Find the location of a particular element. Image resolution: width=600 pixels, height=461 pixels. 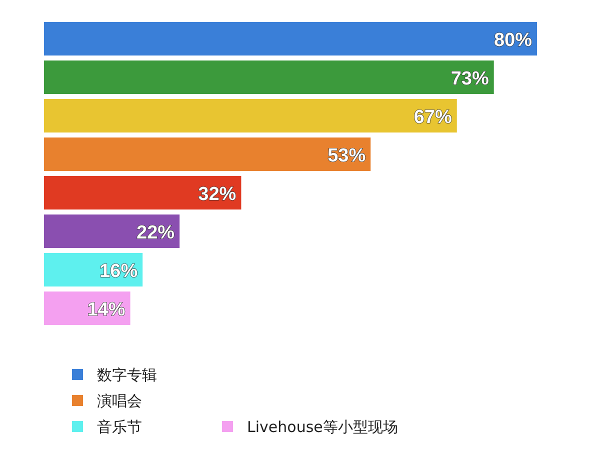

data-label: 32% is located at coordinates (217, 194).